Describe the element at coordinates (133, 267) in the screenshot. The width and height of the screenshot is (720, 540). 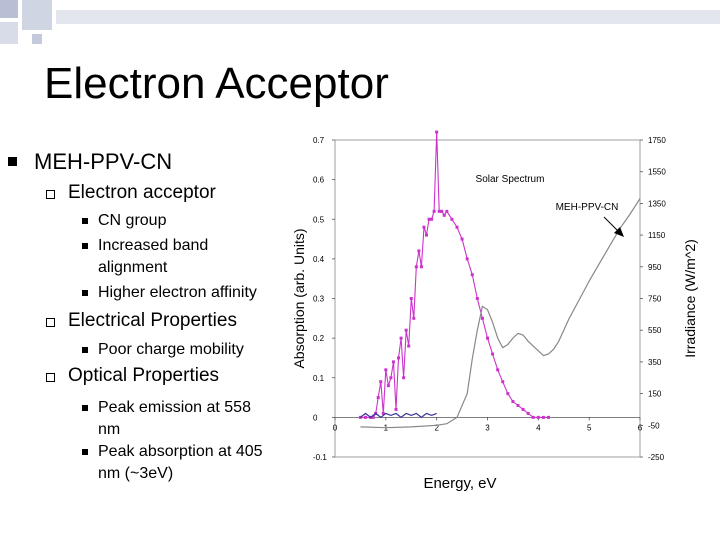
I see `item-alignment: alignment` at that location.